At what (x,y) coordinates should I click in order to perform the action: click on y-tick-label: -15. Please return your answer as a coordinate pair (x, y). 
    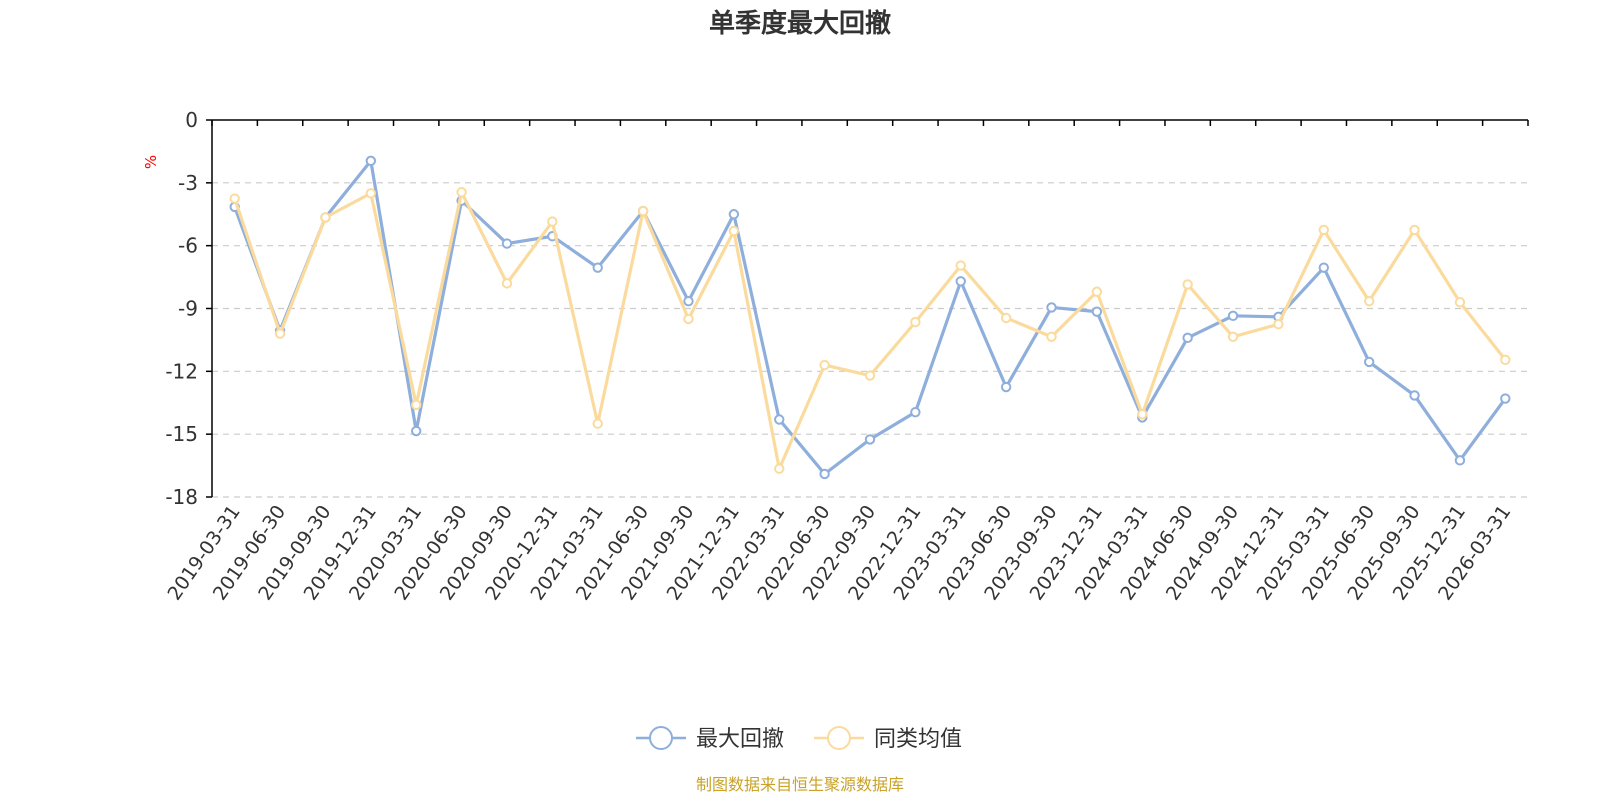
    Looking at the image, I should click on (181, 434).